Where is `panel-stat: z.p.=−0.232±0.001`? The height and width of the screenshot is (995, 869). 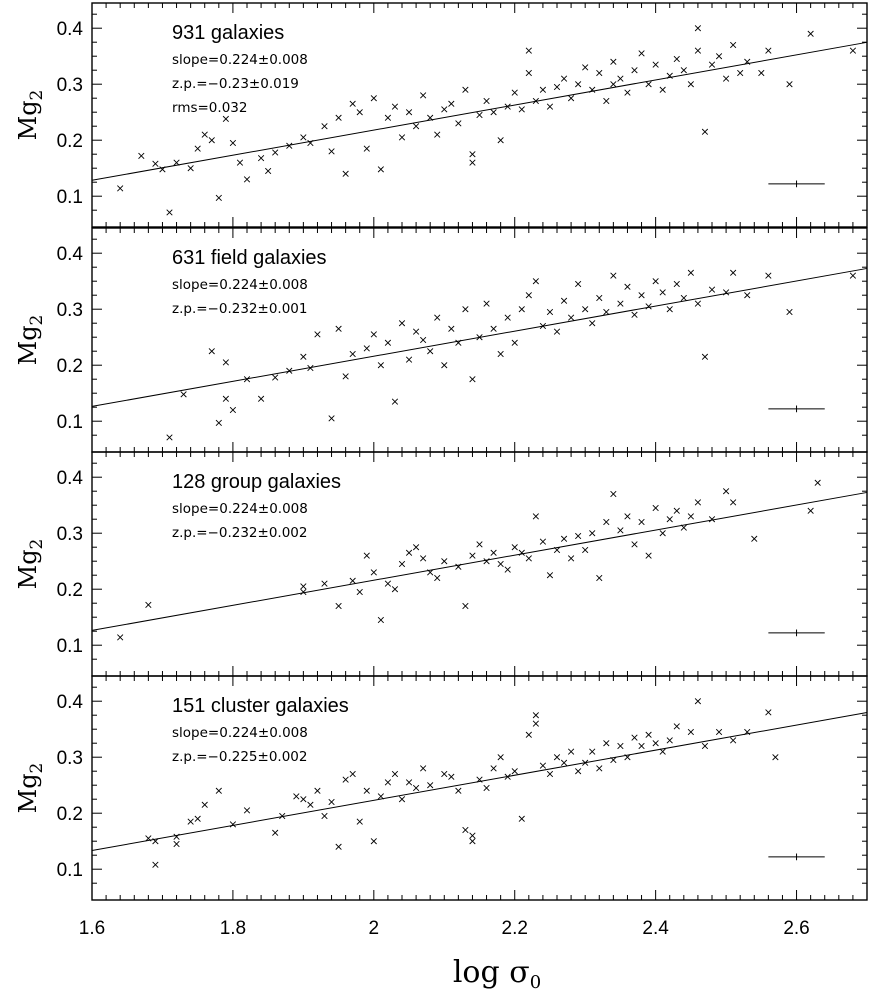
panel-stat: z.p.=−0.232±0.001 is located at coordinates (239, 309).